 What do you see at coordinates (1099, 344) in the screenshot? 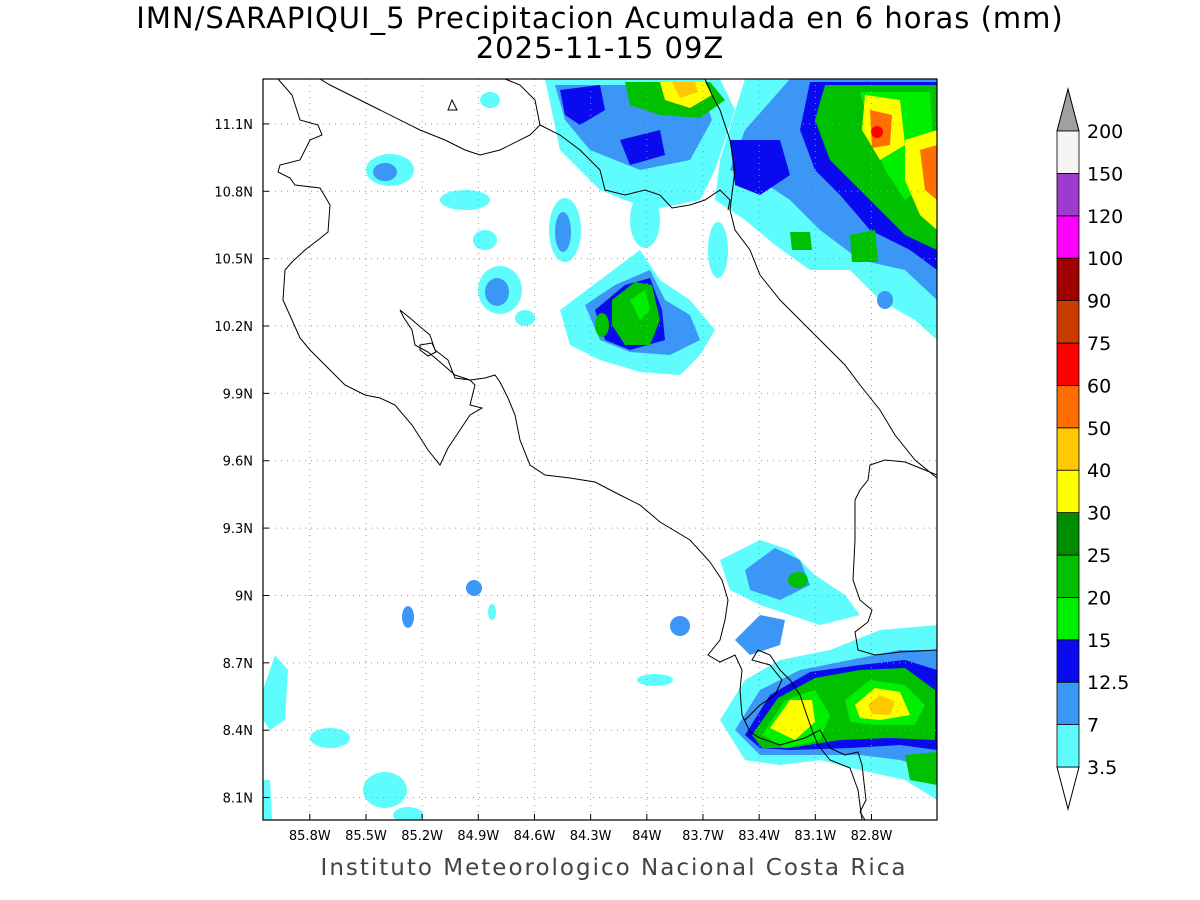
I see `legend-label: 75` at bounding box center [1099, 344].